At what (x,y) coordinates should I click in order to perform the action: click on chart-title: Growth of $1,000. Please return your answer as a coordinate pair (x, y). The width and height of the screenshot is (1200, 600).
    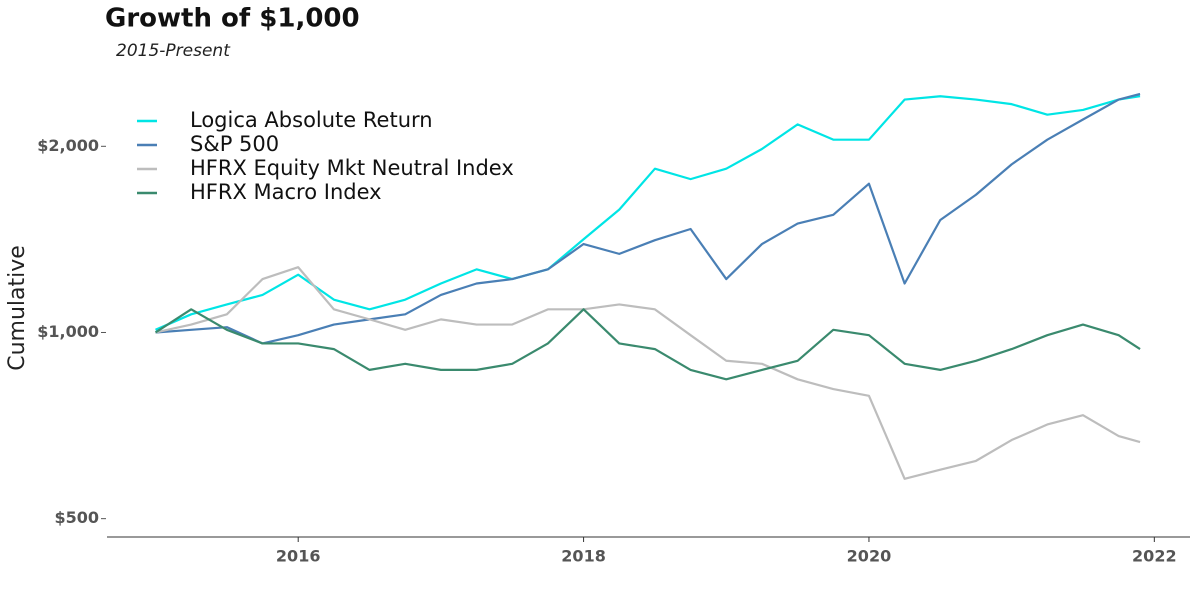
    Looking at the image, I should click on (232, 19).